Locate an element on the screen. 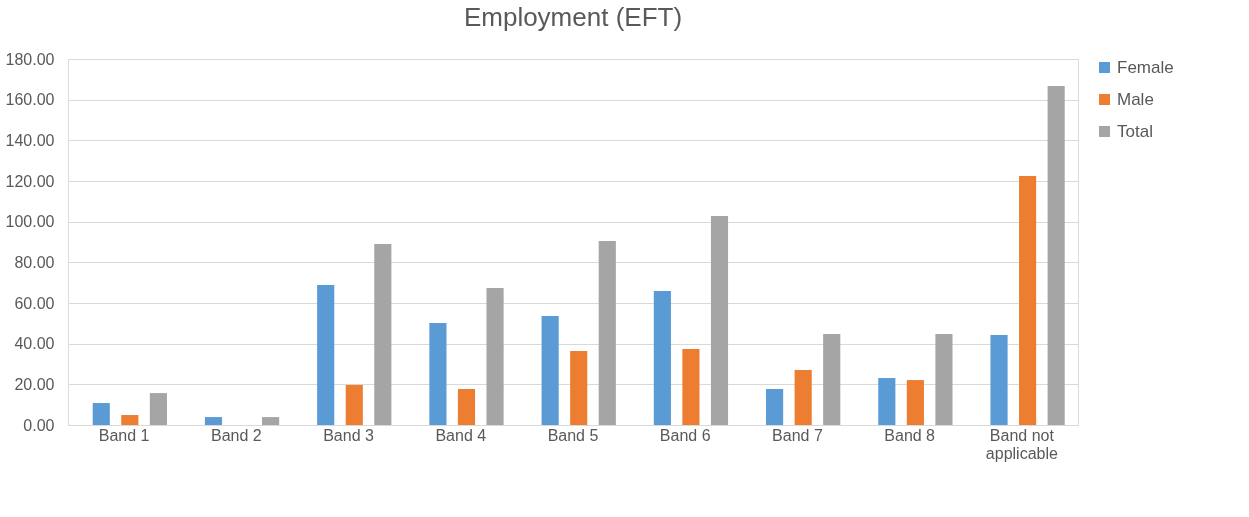  x-tick-label: Band 5 is located at coordinates (573, 435).